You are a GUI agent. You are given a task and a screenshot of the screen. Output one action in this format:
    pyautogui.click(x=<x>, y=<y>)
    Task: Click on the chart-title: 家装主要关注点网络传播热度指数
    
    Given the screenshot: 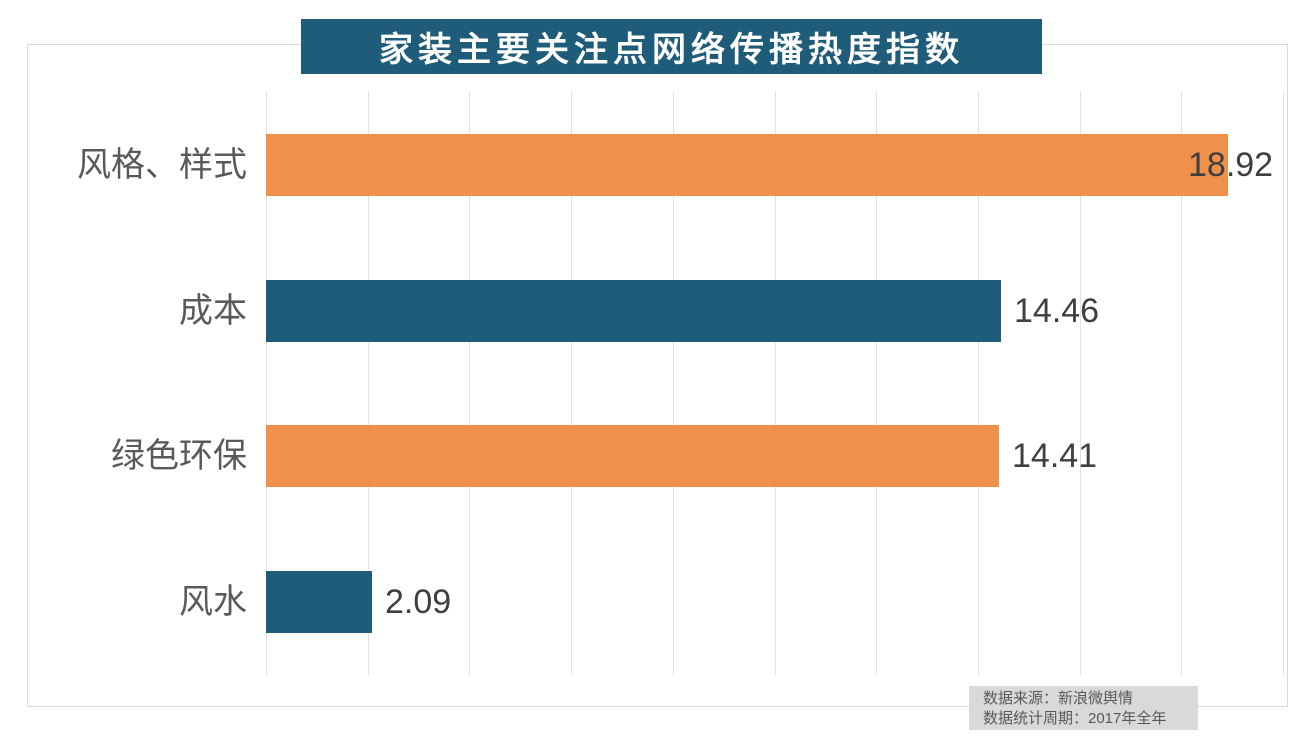 What is the action you would take?
    pyautogui.click(x=671, y=50)
    